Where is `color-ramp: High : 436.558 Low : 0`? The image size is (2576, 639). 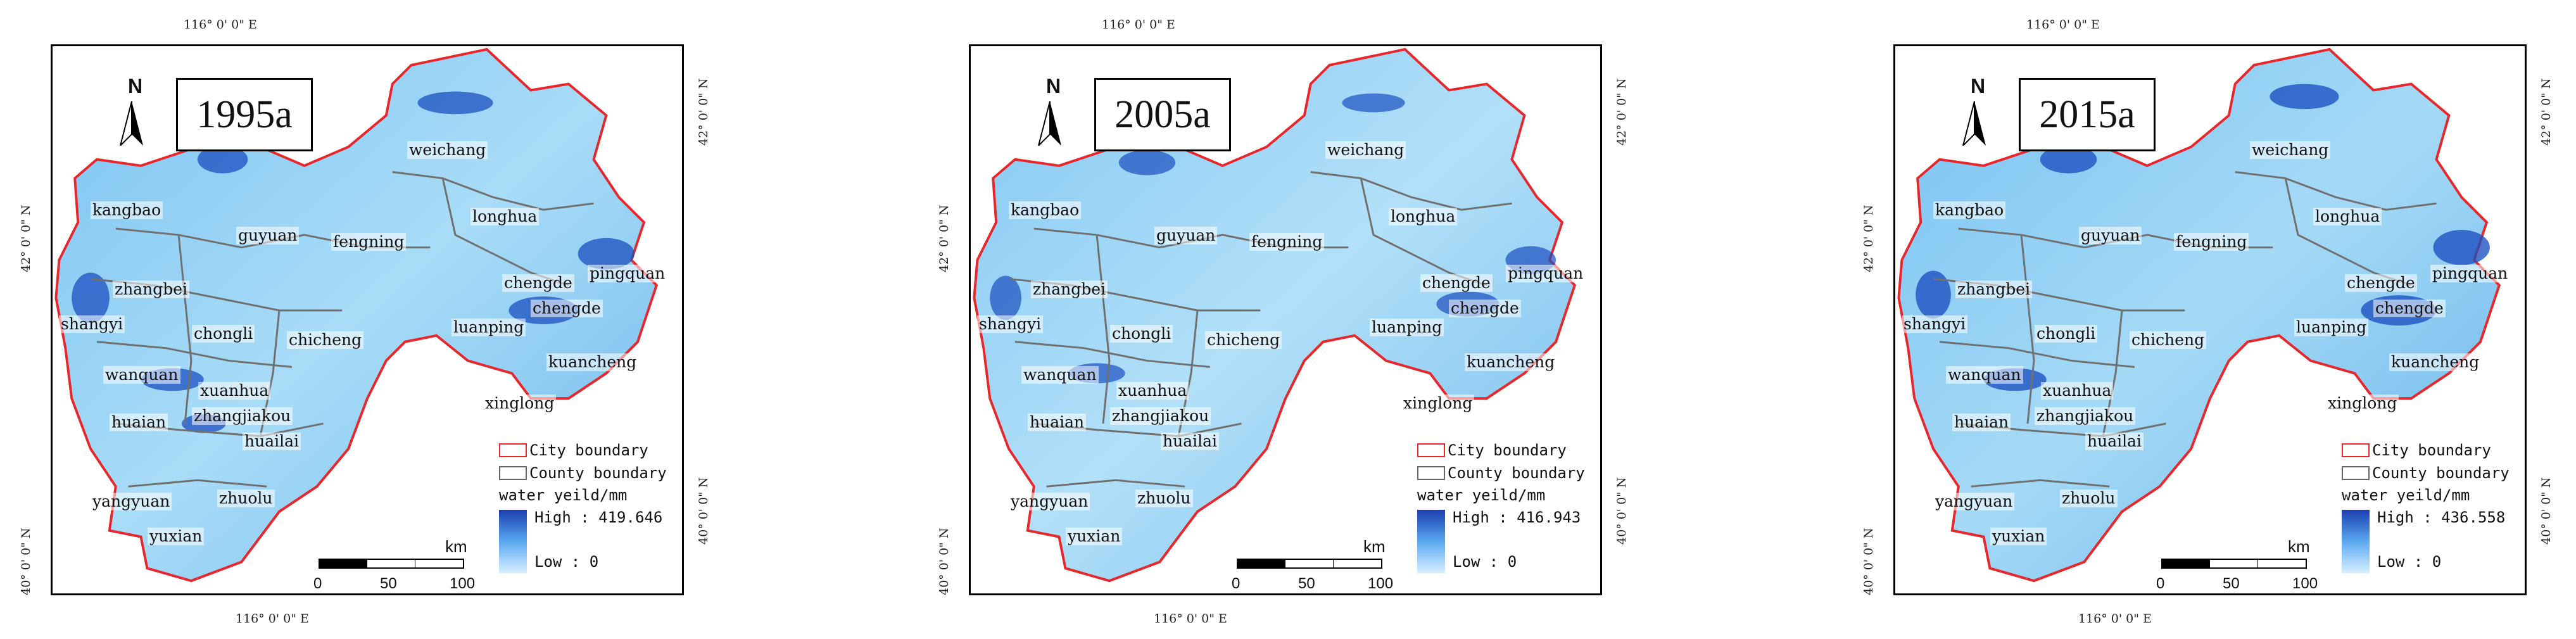
color-ramp: High : 436.558 Low : 0 is located at coordinates (2433, 541).